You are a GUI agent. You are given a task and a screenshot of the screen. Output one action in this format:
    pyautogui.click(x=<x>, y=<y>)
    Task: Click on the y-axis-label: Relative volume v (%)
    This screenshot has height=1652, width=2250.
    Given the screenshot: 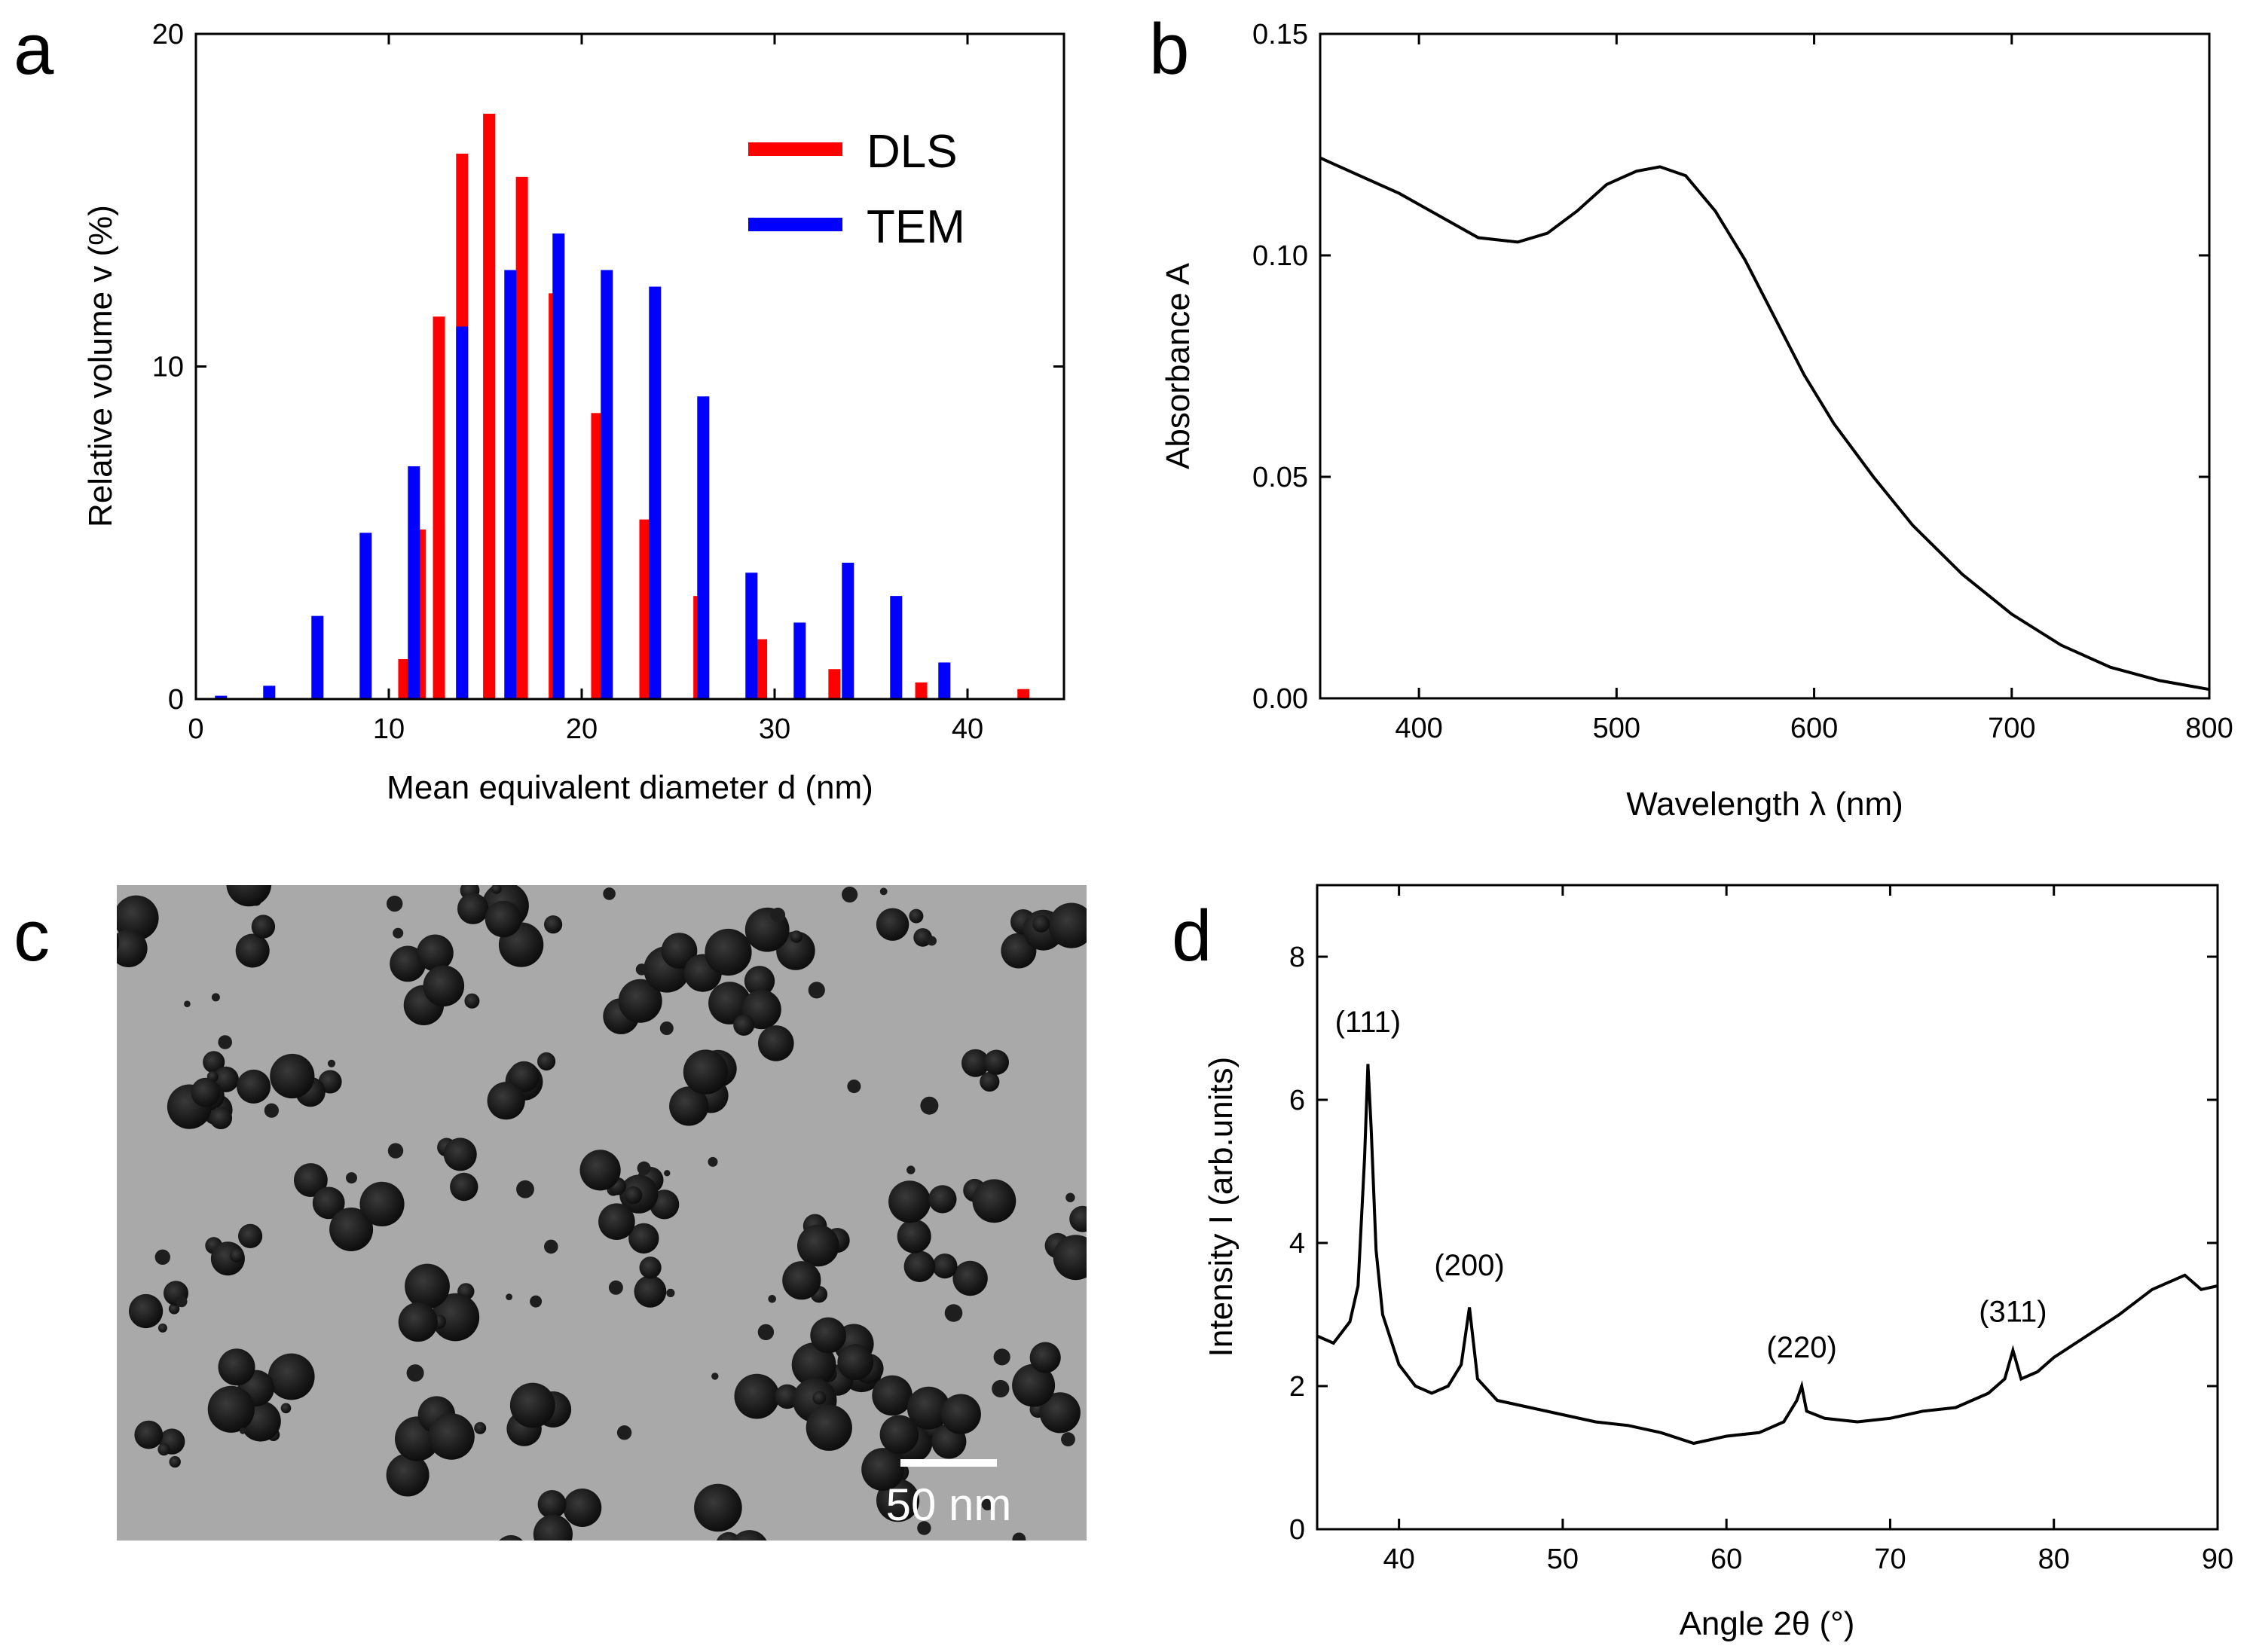 What is the action you would take?
    pyautogui.click(x=100, y=366)
    